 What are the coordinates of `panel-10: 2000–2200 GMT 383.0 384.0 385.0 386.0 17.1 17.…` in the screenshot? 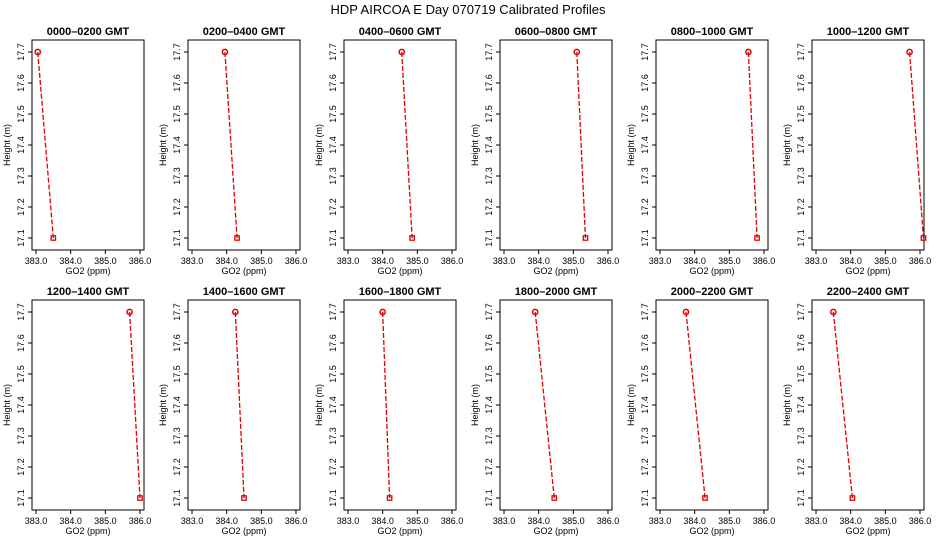 It's located at (700, 411).